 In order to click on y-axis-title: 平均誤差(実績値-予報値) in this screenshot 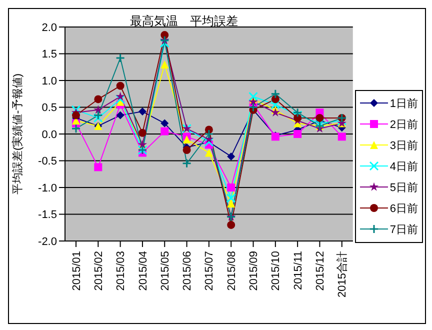, I will do `click(17, 134)`.